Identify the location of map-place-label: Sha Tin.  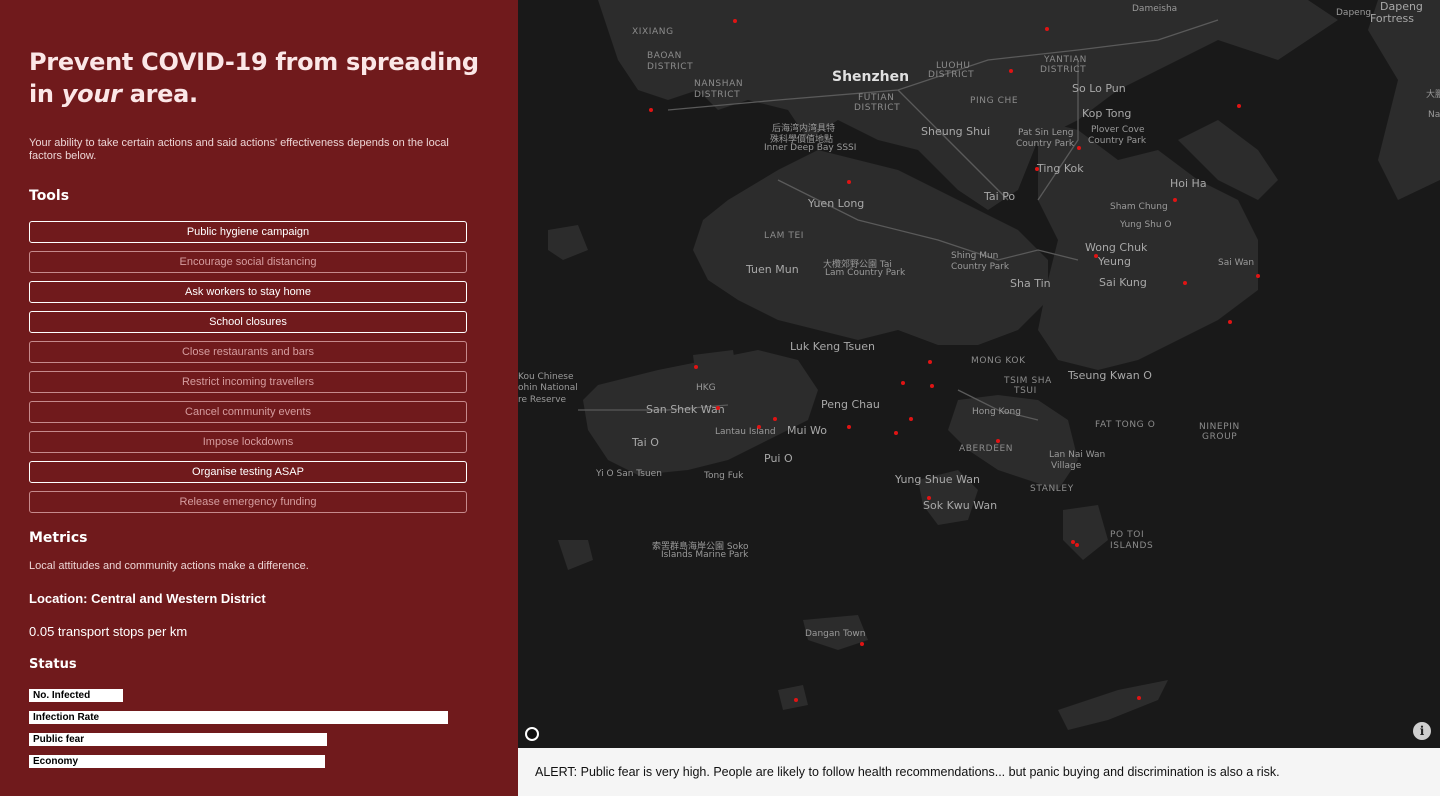
(1030, 283).